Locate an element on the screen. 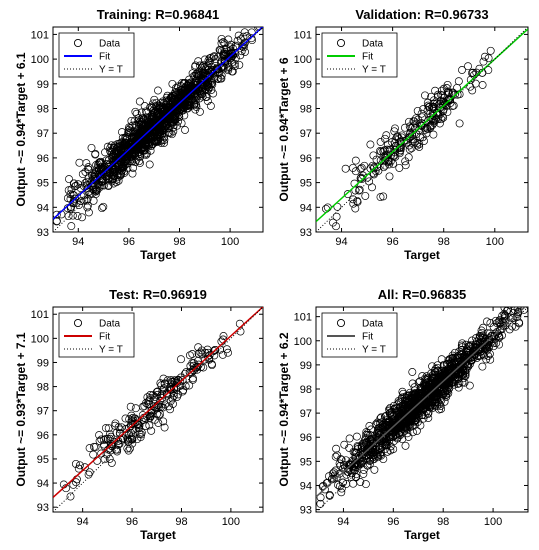  x-tick-label: 96 is located at coordinates (393, 242).